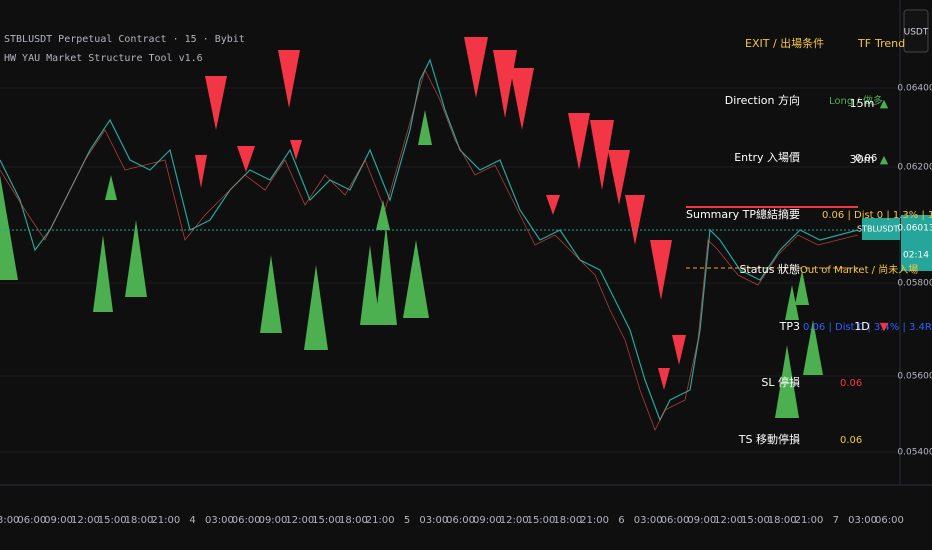  Describe the element at coordinates (861, 326) in the screenshot. I see `trend-timeframe: 1D` at that location.